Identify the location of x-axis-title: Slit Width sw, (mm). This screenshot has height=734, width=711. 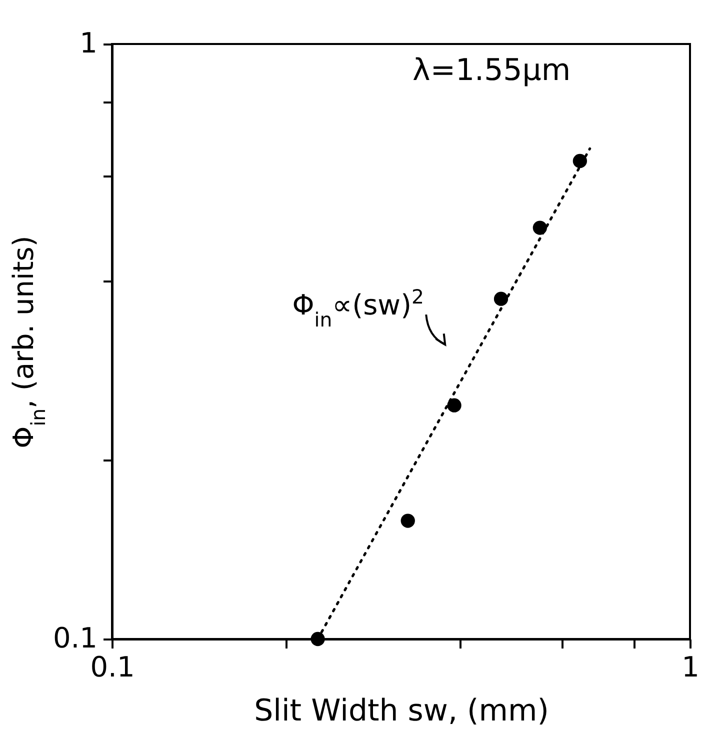
(401, 711).